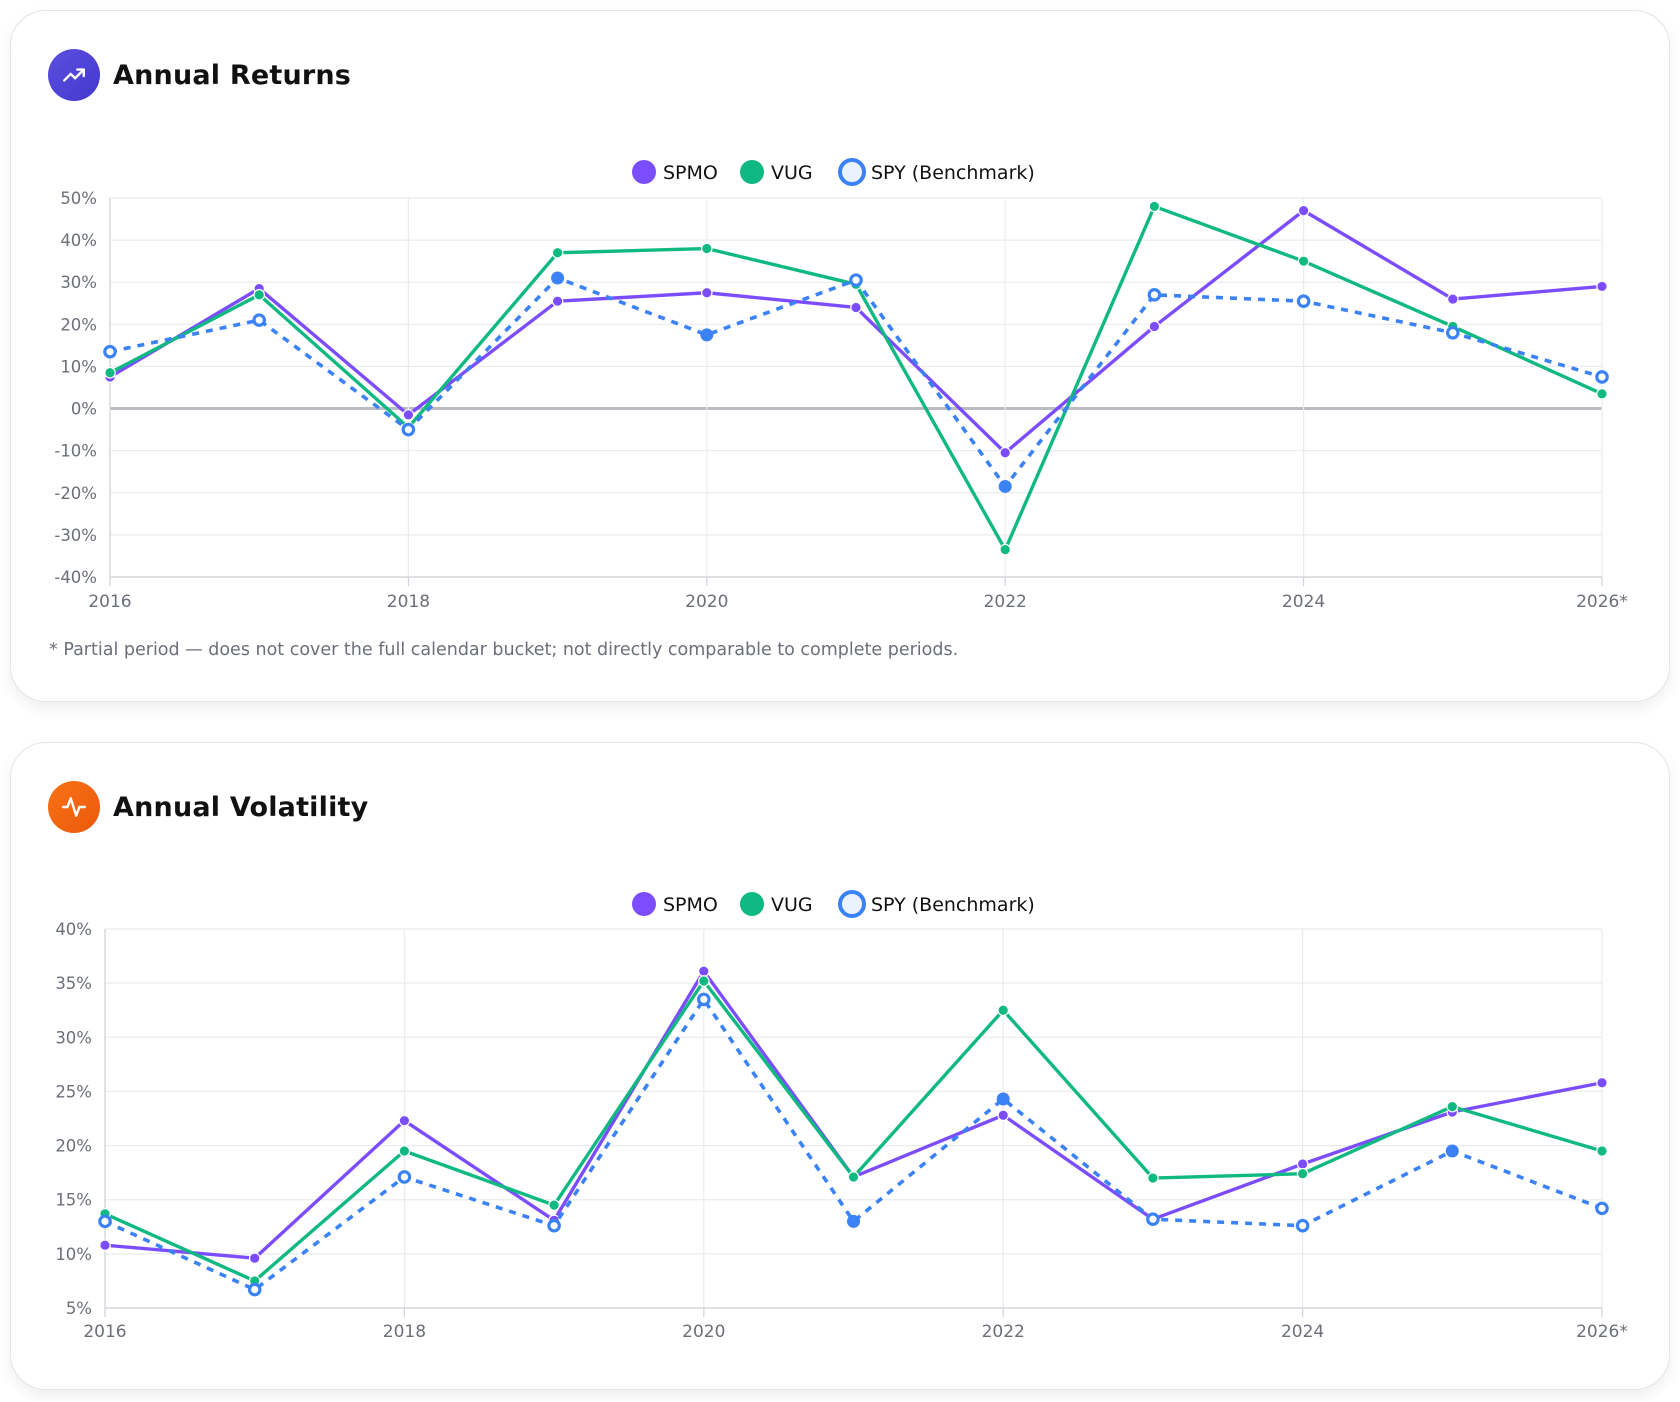 The image size is (1680, 1402). I want to click on card-title: Annual Returns, so click(232, 75).